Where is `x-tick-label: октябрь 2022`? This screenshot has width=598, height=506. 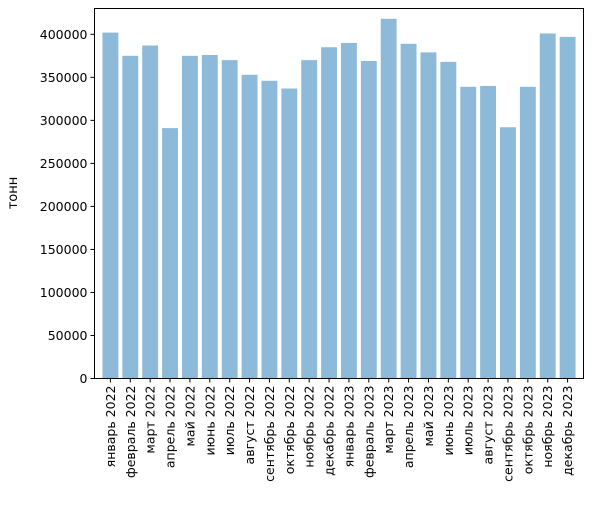 x-tick-label: октябрь 2022 is located at coordinates (289, 430).